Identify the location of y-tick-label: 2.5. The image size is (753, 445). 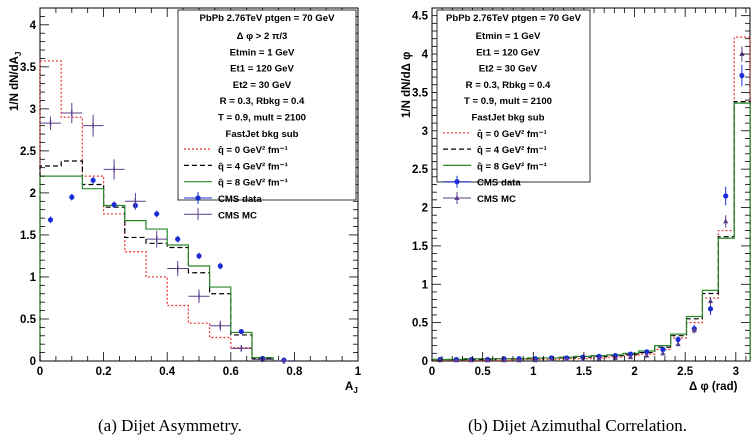
(28, 152).